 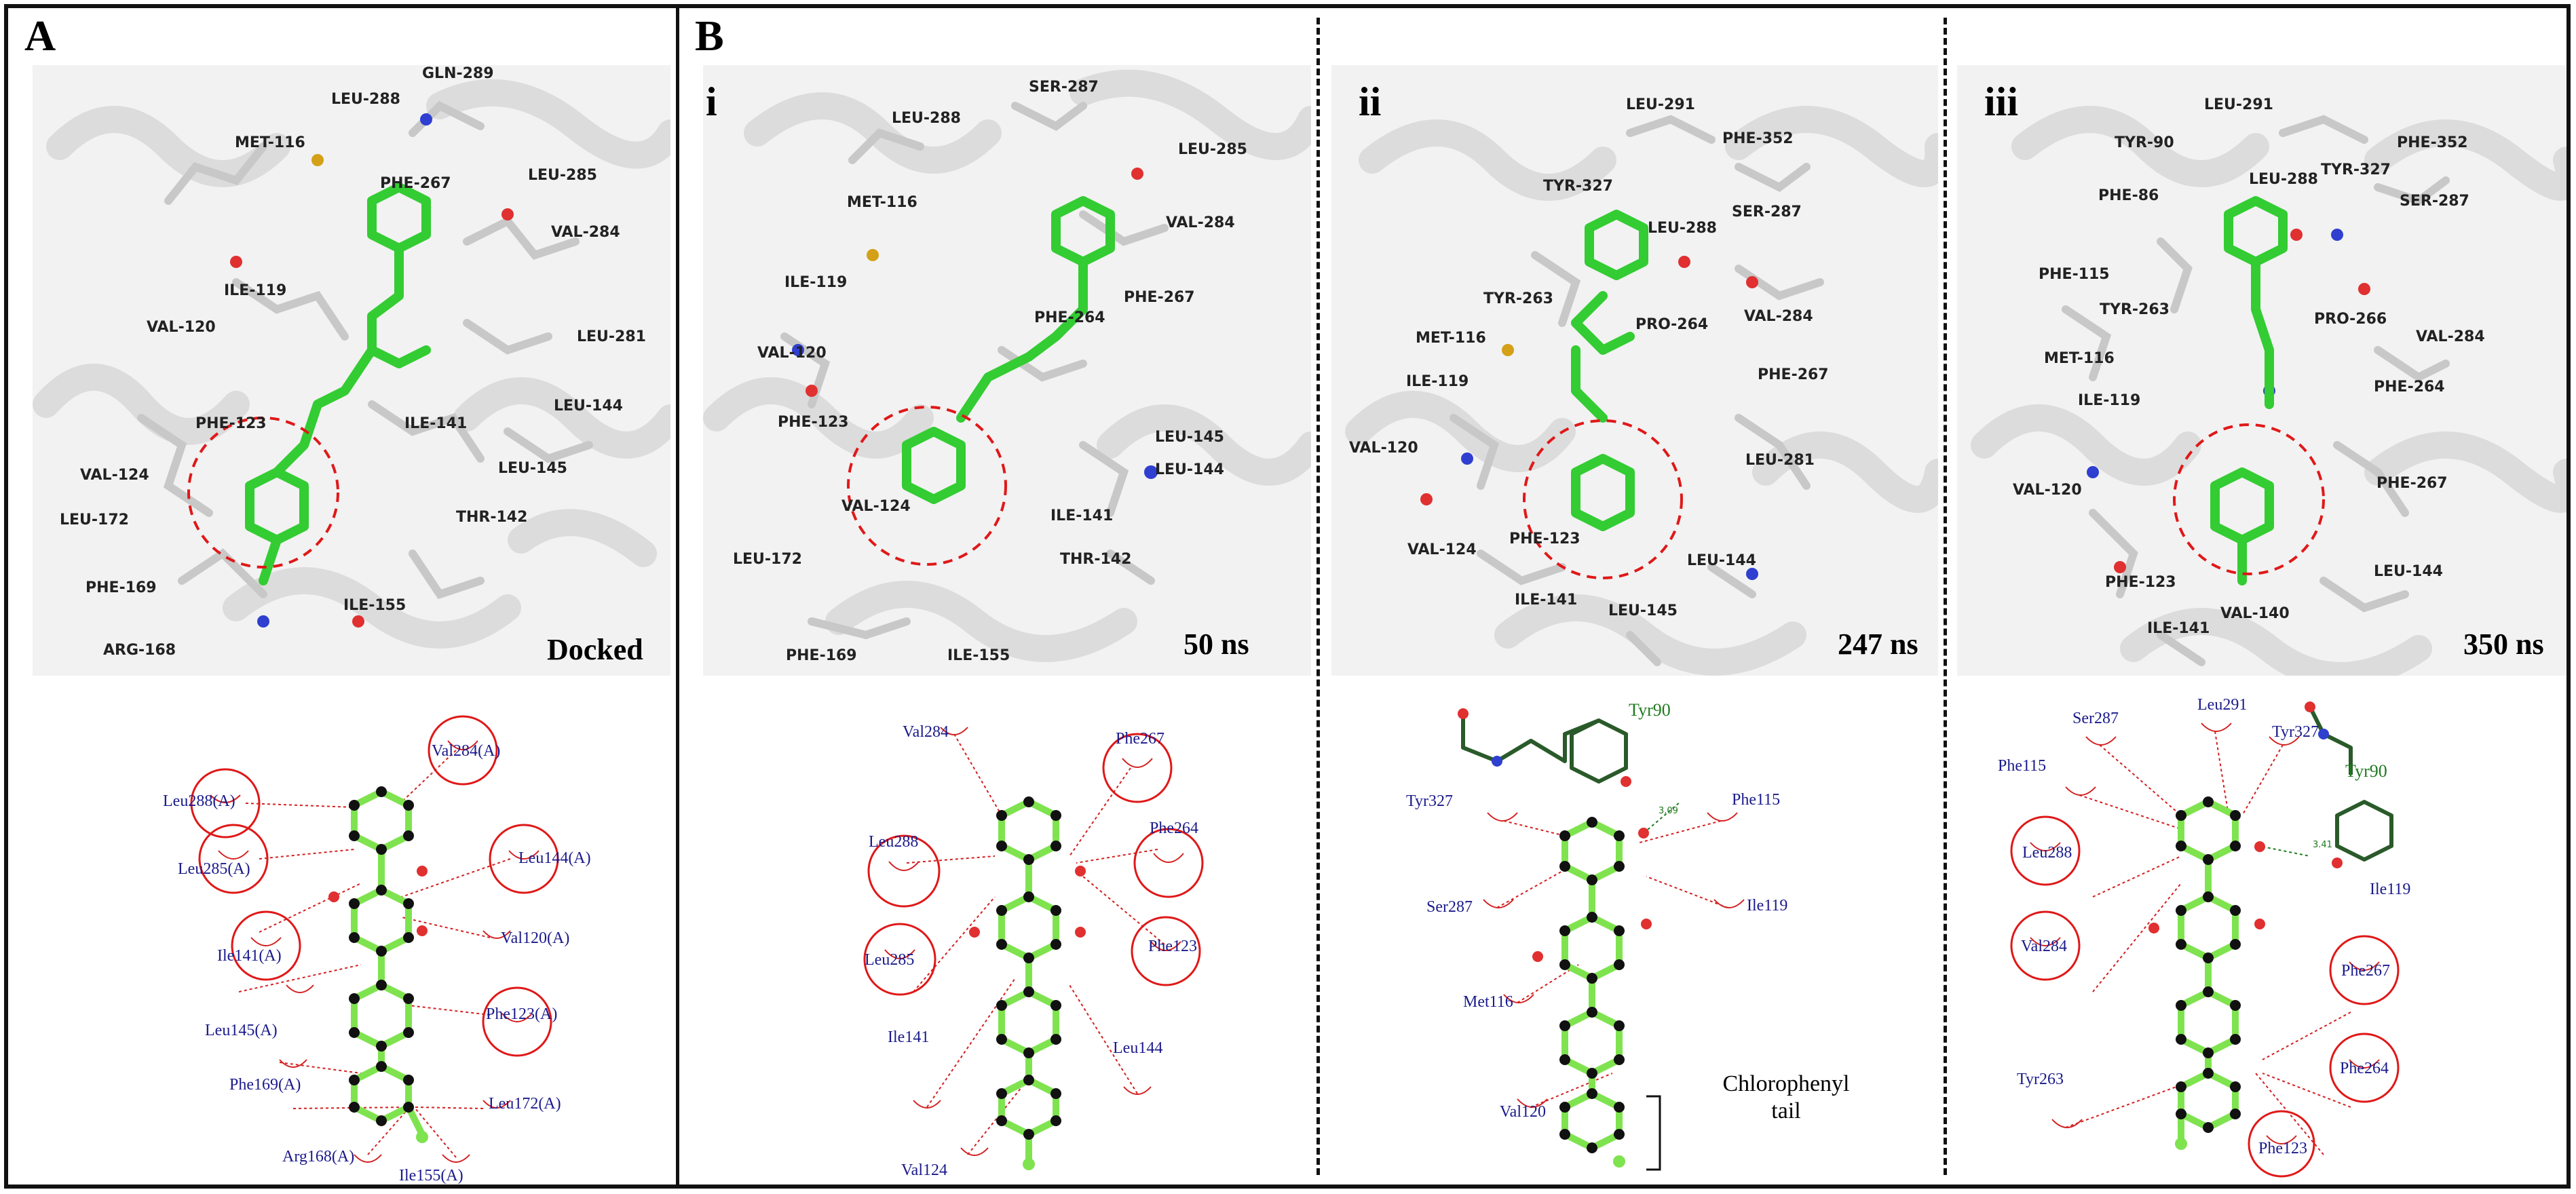 What do you see at coordinates (535, 938) in the screenshot?
I see `res2d-val120: Val120(A)` at bounding box center [535, 938].